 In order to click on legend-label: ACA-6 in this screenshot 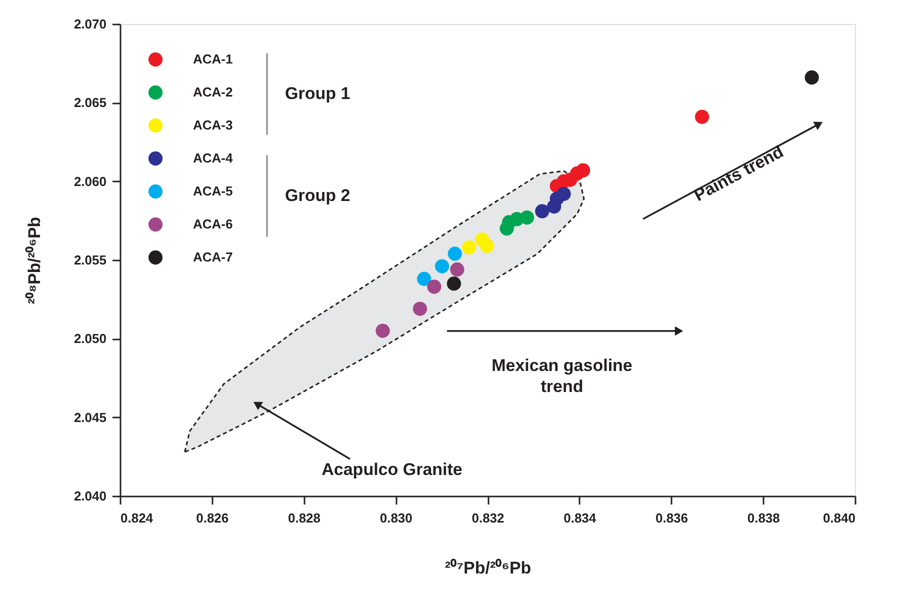, I will do `click(213, 224)`.